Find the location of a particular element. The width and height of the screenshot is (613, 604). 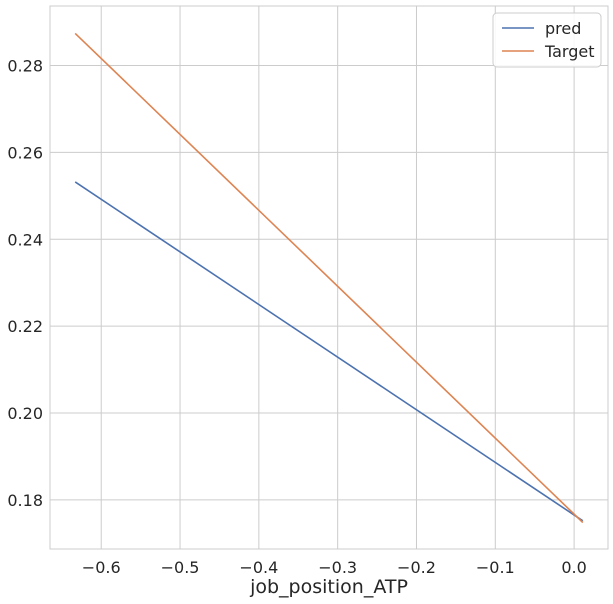

x-tick-label: −0.2 is located at coordinates (416, 567).